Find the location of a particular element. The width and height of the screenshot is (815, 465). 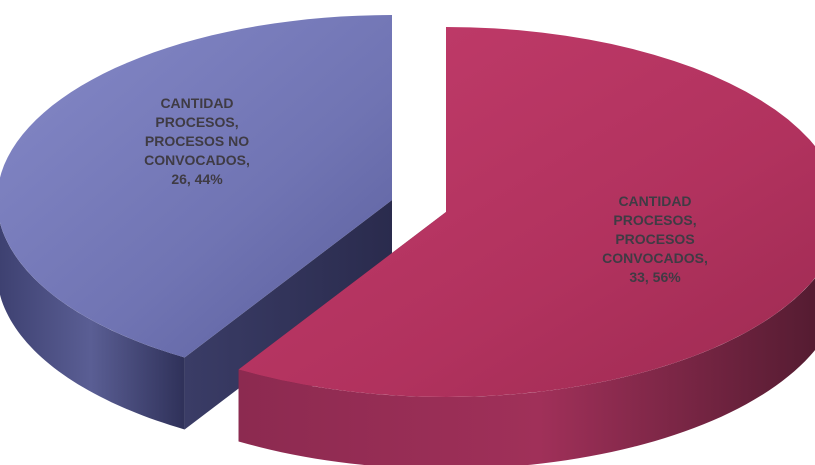

label-line: 33, 56% is located at coordinates (655, 277).